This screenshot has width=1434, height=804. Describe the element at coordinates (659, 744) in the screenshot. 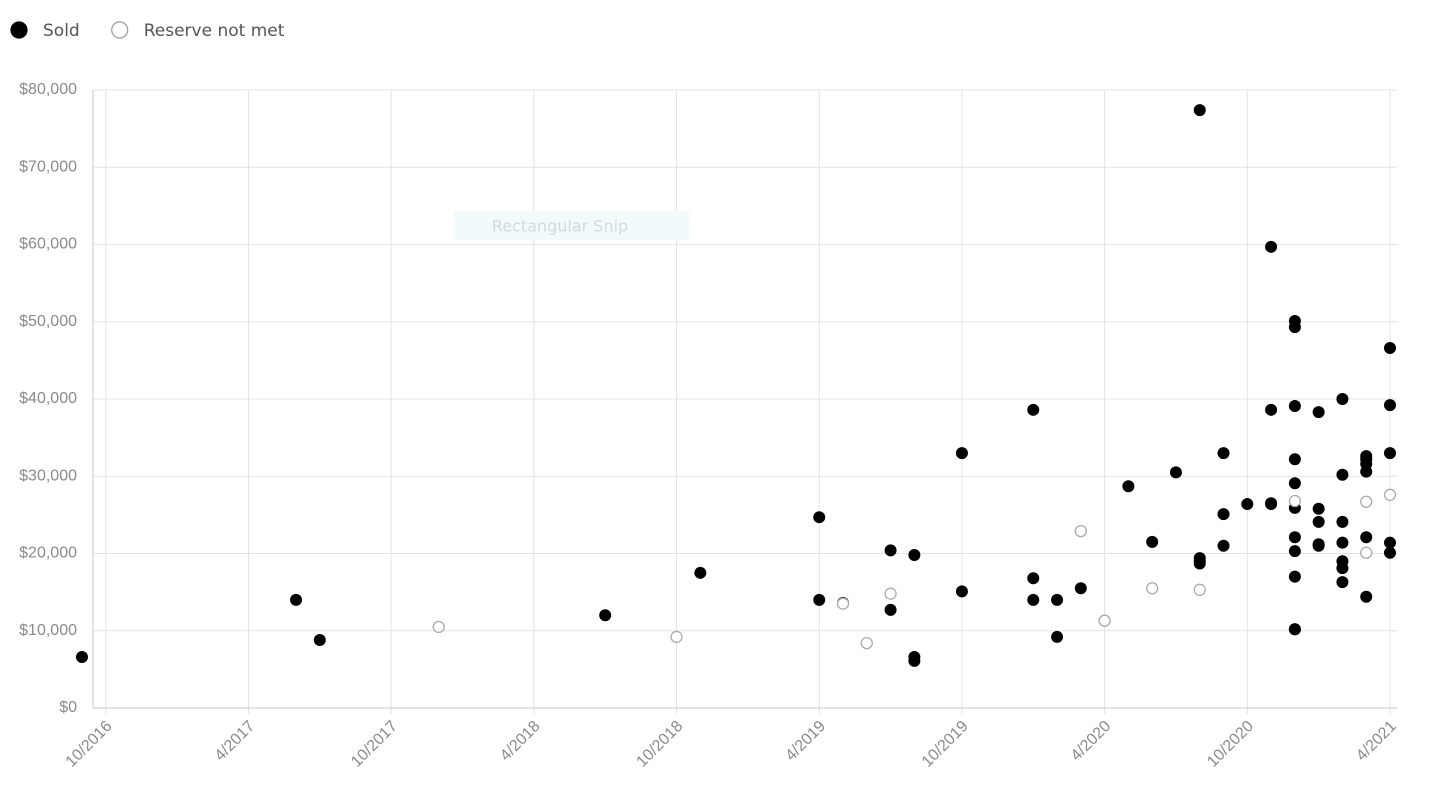

I see `x-tick-label: 10/2018` at that location.